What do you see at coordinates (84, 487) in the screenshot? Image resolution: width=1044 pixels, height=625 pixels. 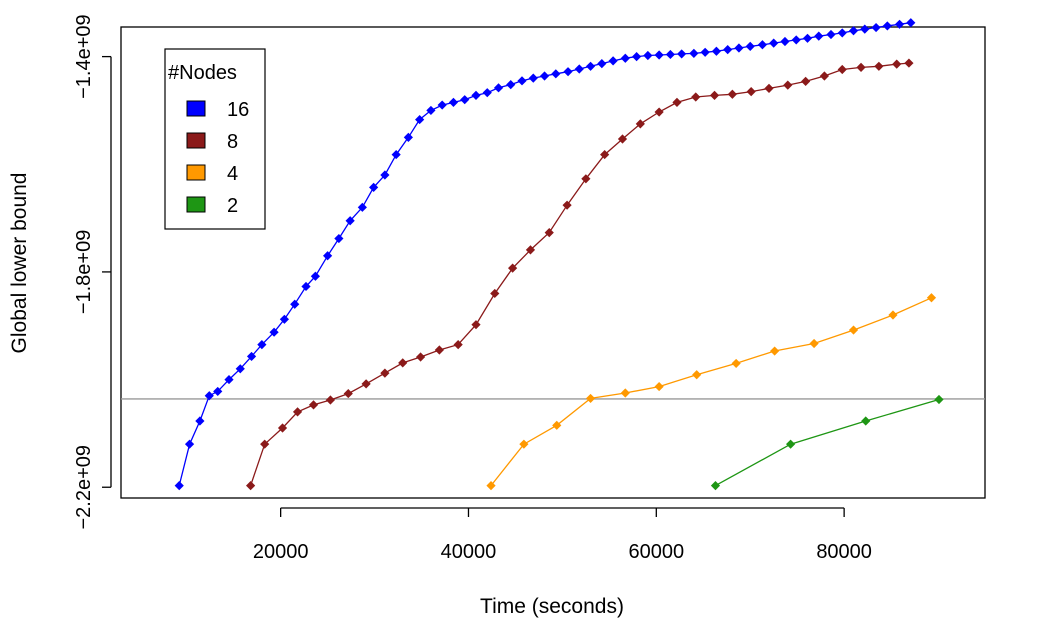 I see `y-tick-label: −2.2e+09` at bounding box center [84, 487].